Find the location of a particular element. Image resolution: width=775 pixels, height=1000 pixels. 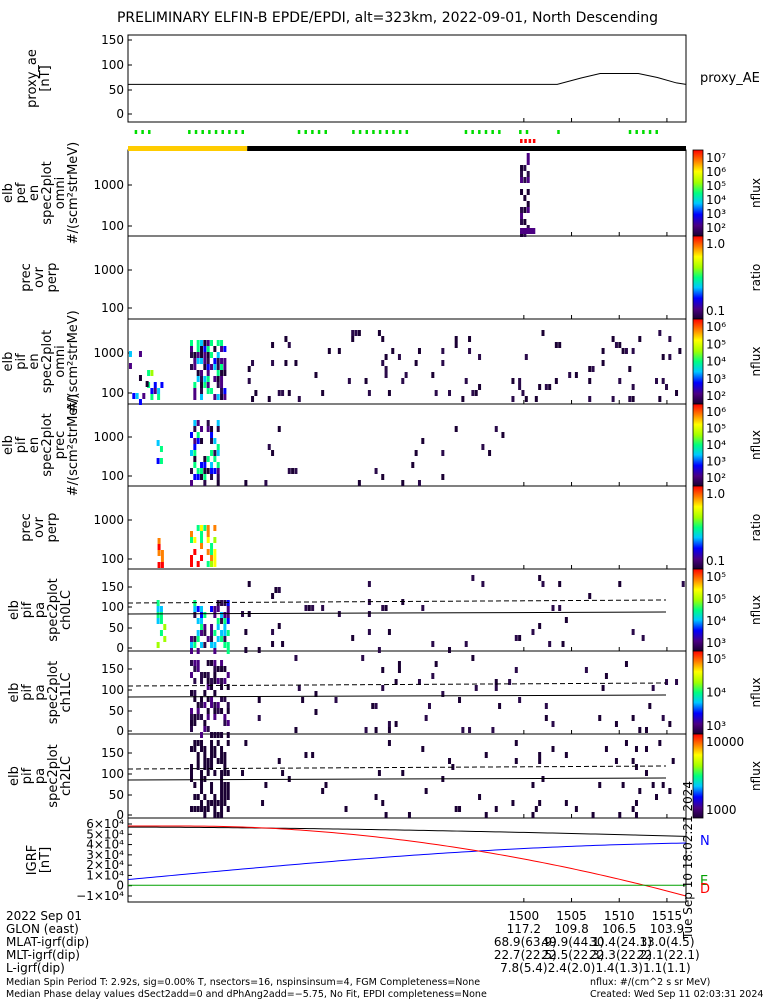

table-cell: 2022 Sep 01 is located at coordinates (44, 916).